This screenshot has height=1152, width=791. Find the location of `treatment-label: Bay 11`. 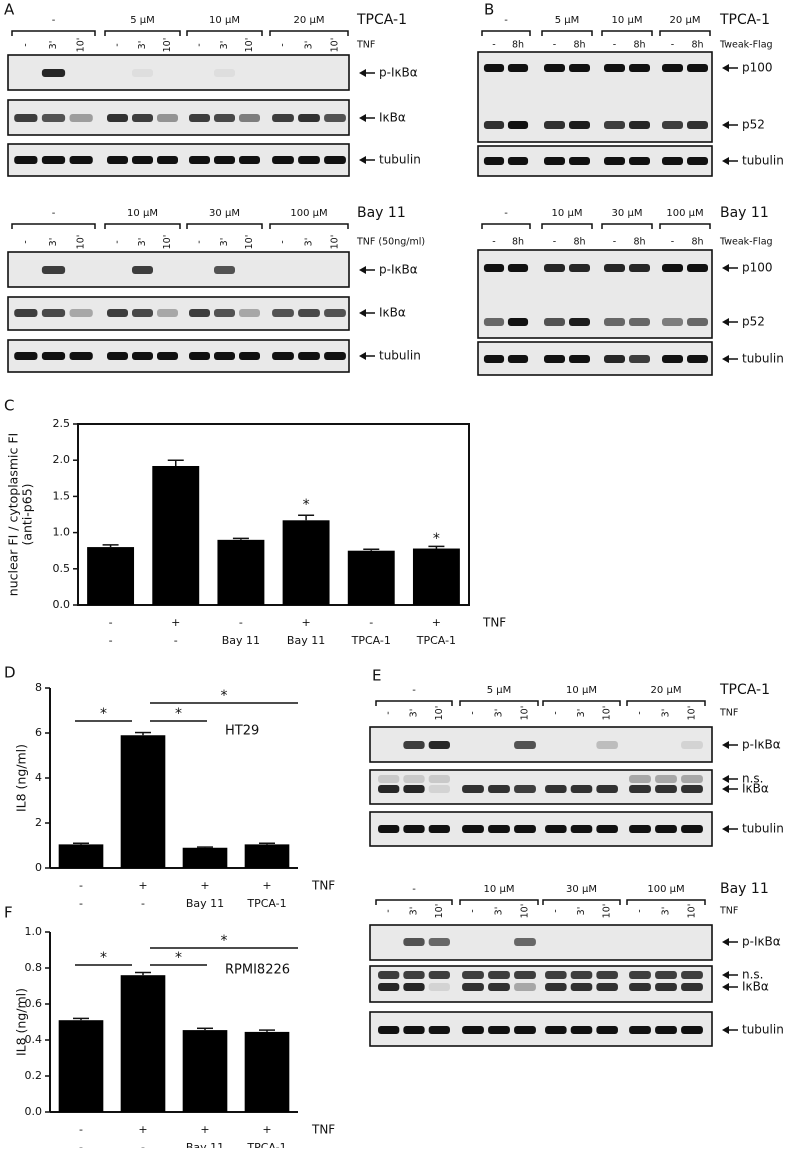

treatment-label: Bay 11 is located at coordinates (744, 213).